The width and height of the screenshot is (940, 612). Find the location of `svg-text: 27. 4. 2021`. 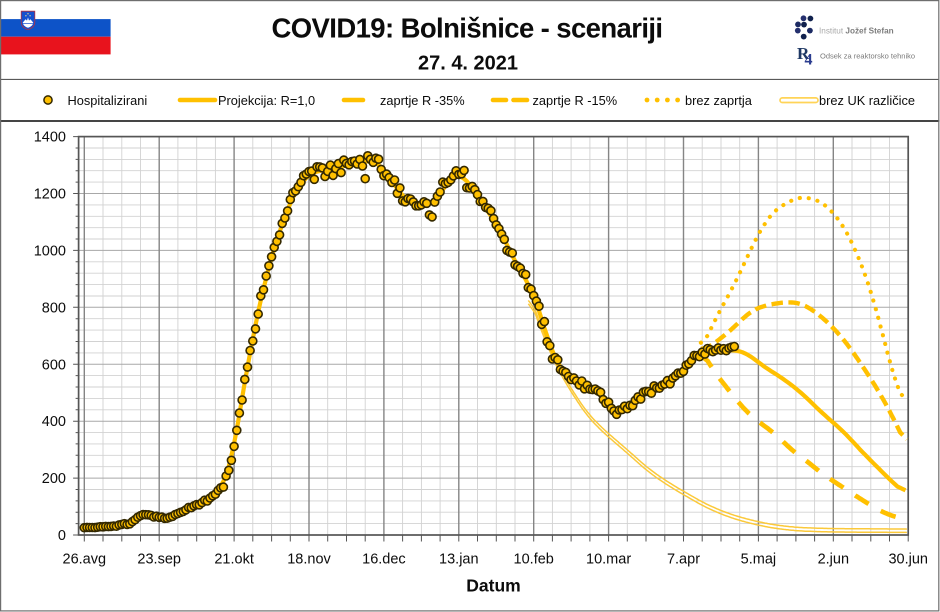

svg-text: 27. 4. 2021 is located at coordinates (468, 64).